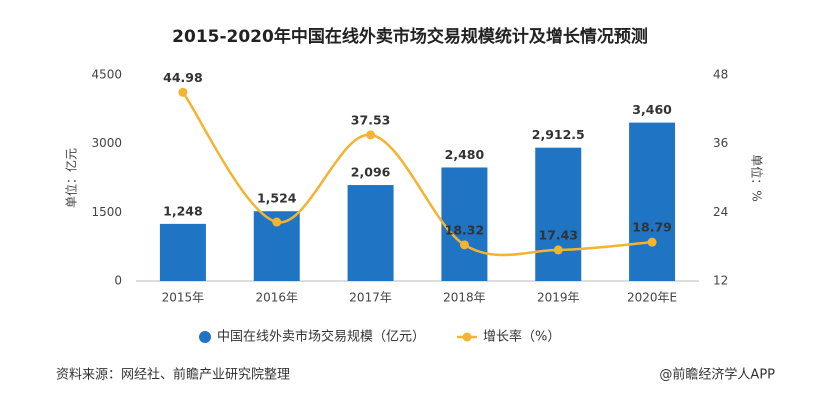 This screenshot has height=409, width=831. What do you see at coordinates (106, 75) in the screenshot?
I see `y-tick-label: 4500` at bounding box center [106, 75].